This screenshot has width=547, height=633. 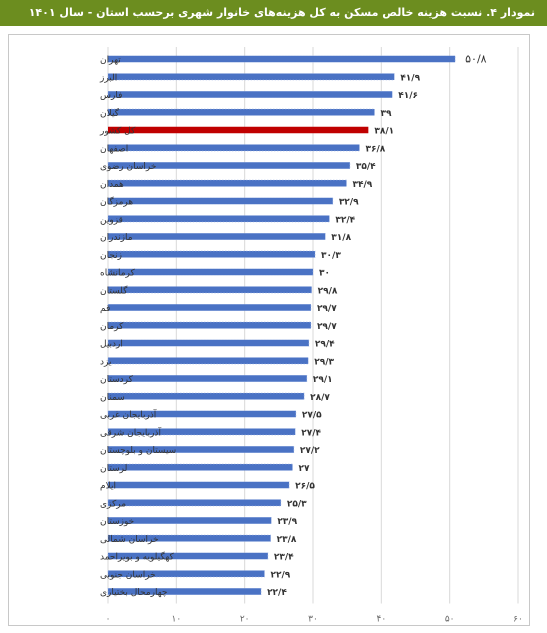 I want to click on category-label: گلستان, so click(x=114, y=290).